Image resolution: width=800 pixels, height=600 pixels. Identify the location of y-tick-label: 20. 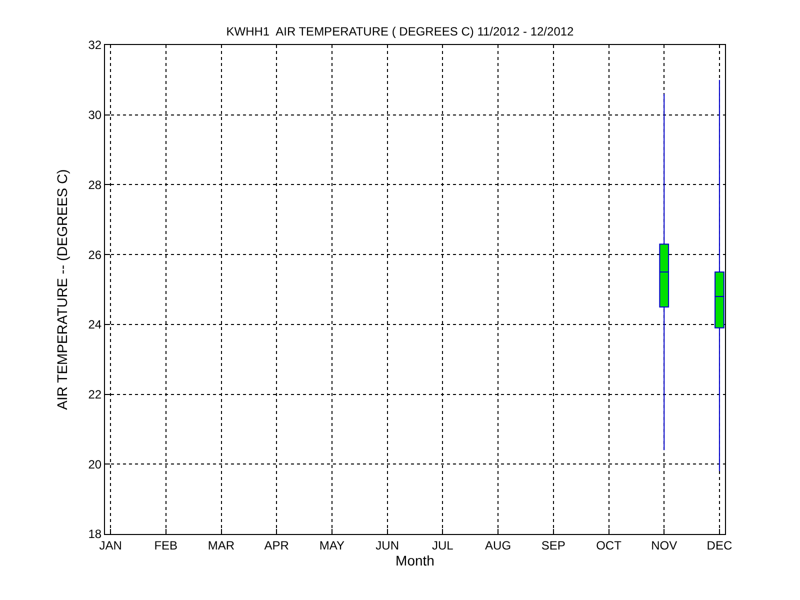
(95, 464).